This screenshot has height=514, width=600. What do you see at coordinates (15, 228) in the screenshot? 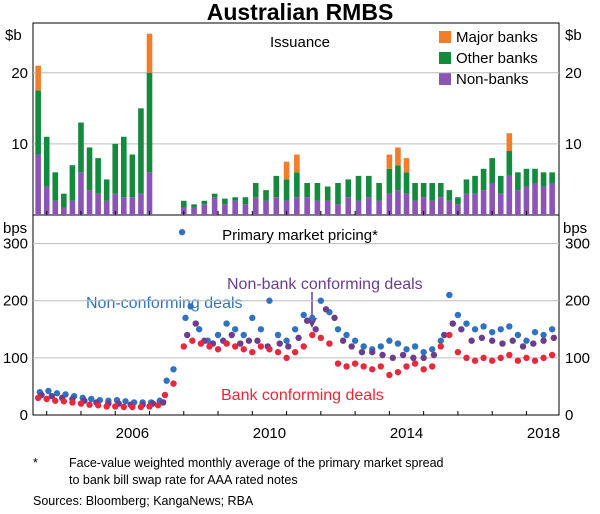
I see `pricing-y-unit-left: bps` at bounding box center [15, 228].